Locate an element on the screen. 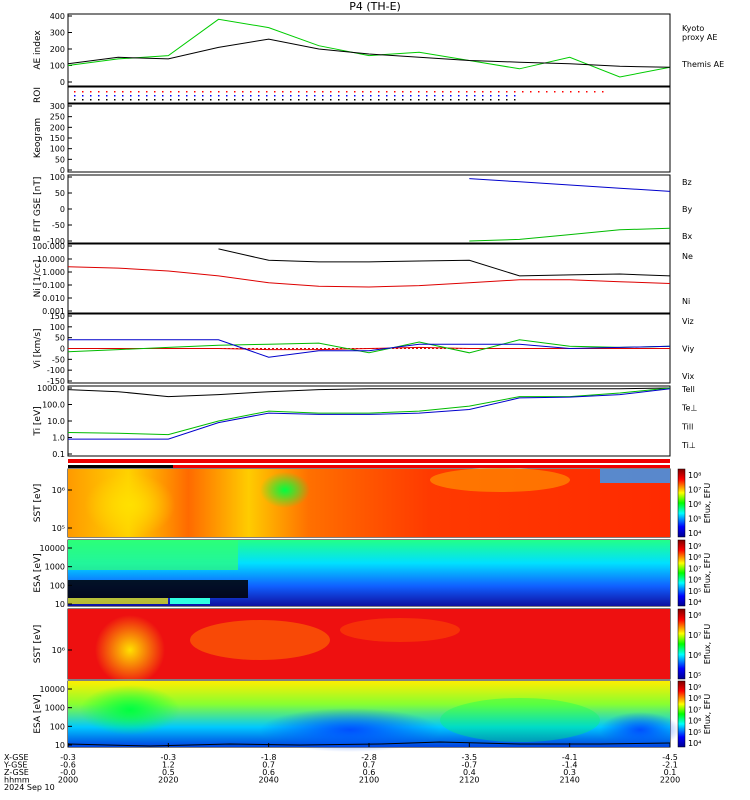  t-series-till is located at coordinates (369, 411).